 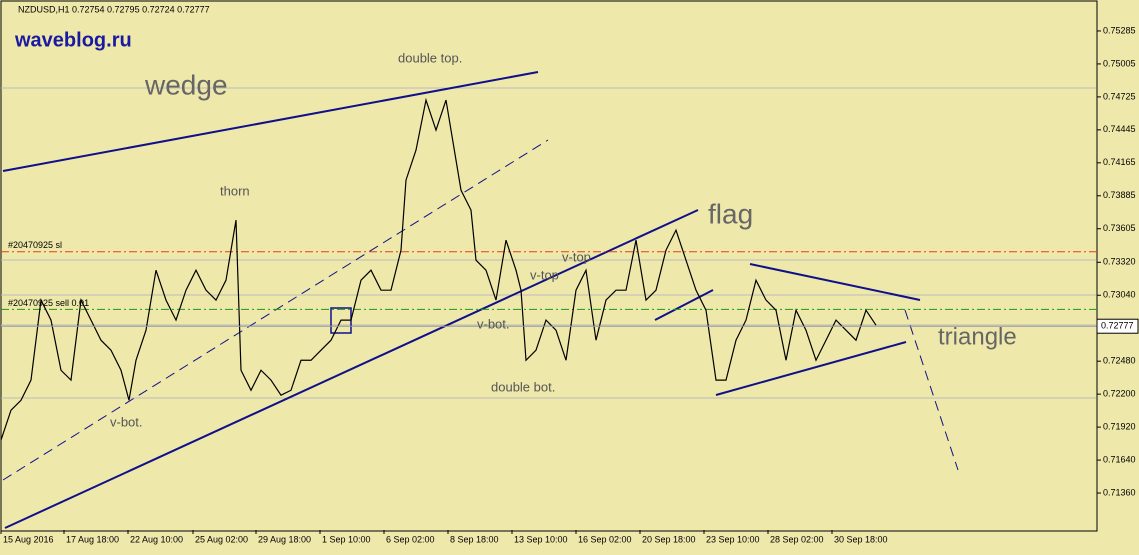 What do you see at coordinates (523, 386) in the screenshot?
I see `annotation: double bot.` at bounding box center [523, 386].